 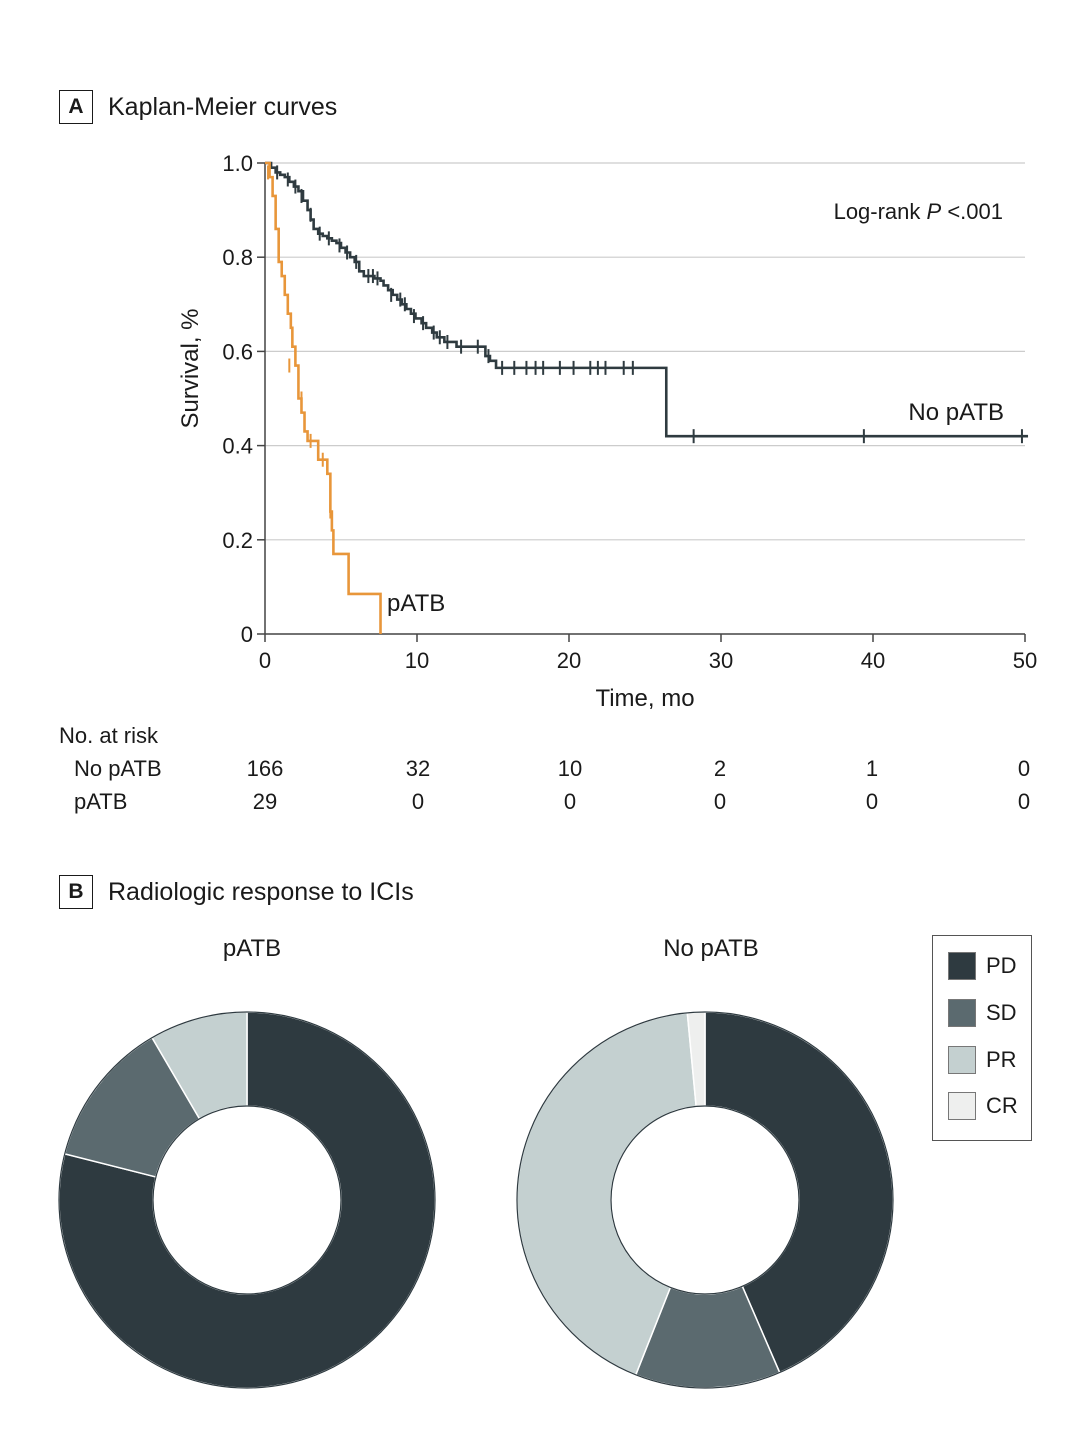 What do you see at coordinates (569, 660) in the screenshot?
I see `km-x-tick-label: 20` at bounding box center [569, 660].